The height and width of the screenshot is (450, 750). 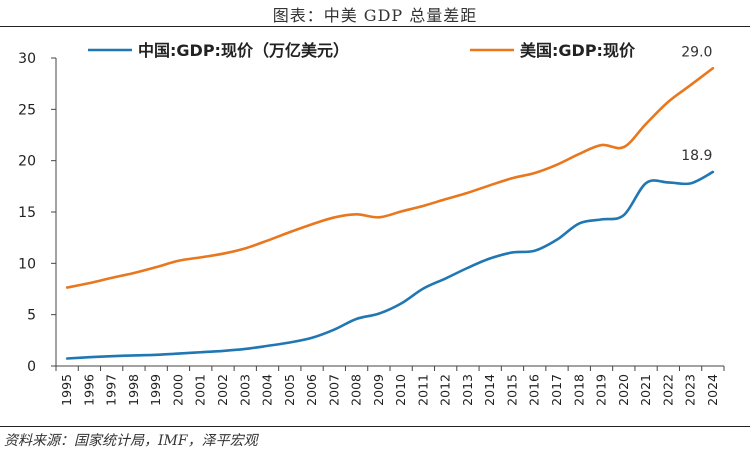 I want to click on x-tick-label: 2006, so click(x=311, y=390).